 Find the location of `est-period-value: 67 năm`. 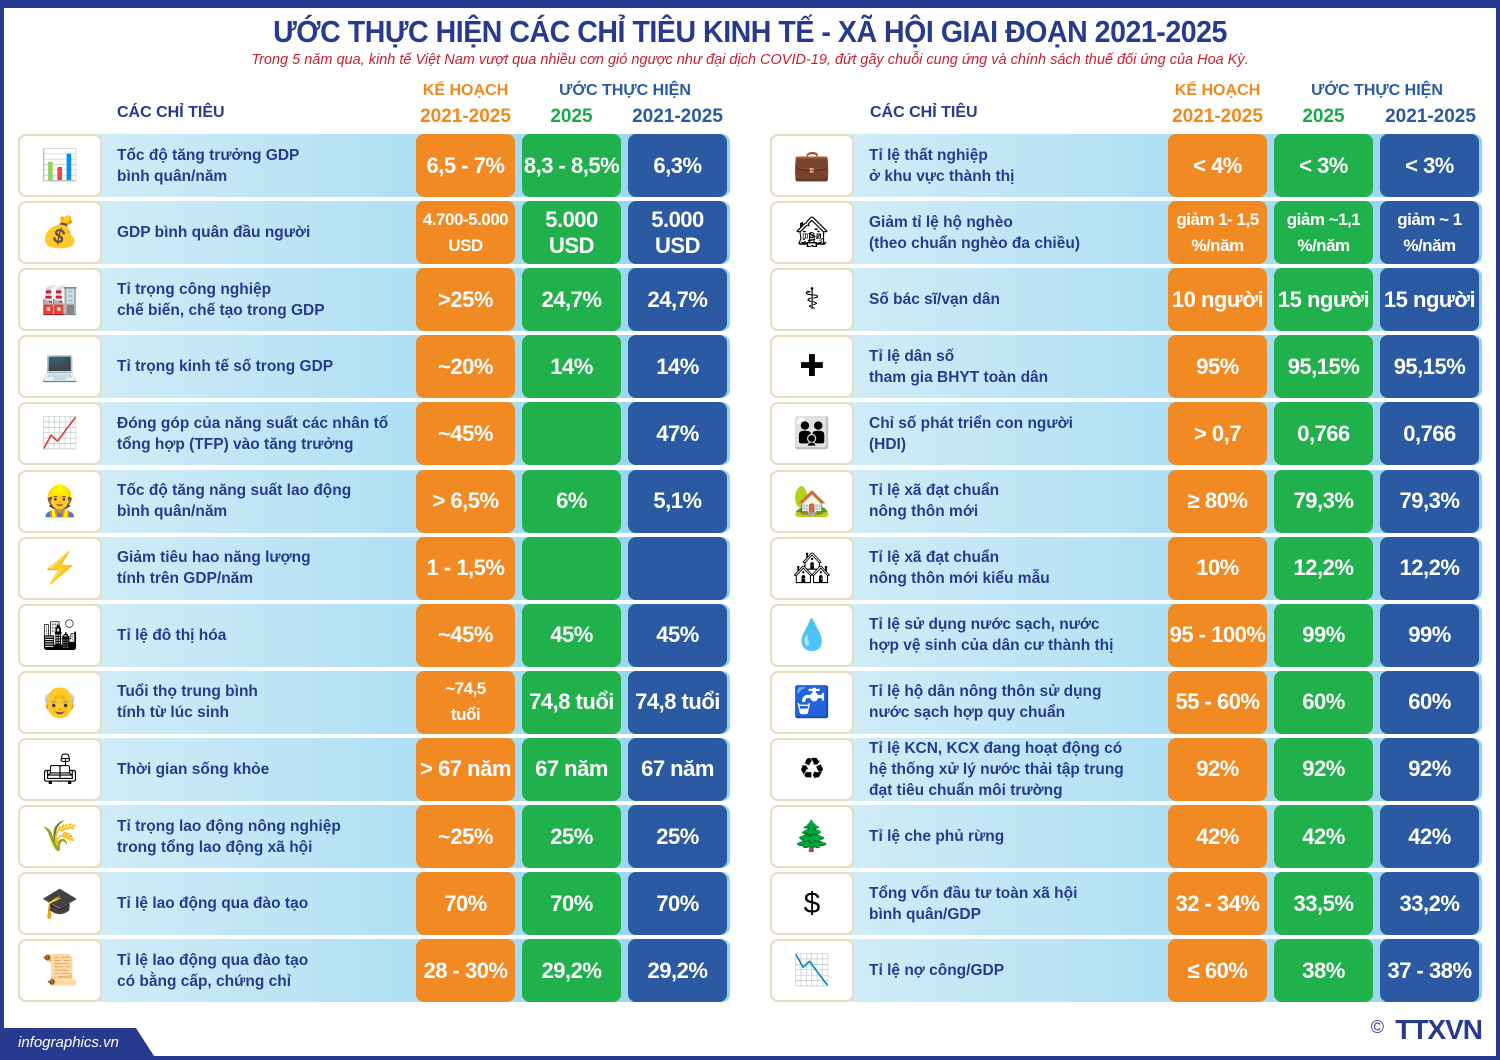

est-period-value: 67 năm is located at coordinates (677, 769).